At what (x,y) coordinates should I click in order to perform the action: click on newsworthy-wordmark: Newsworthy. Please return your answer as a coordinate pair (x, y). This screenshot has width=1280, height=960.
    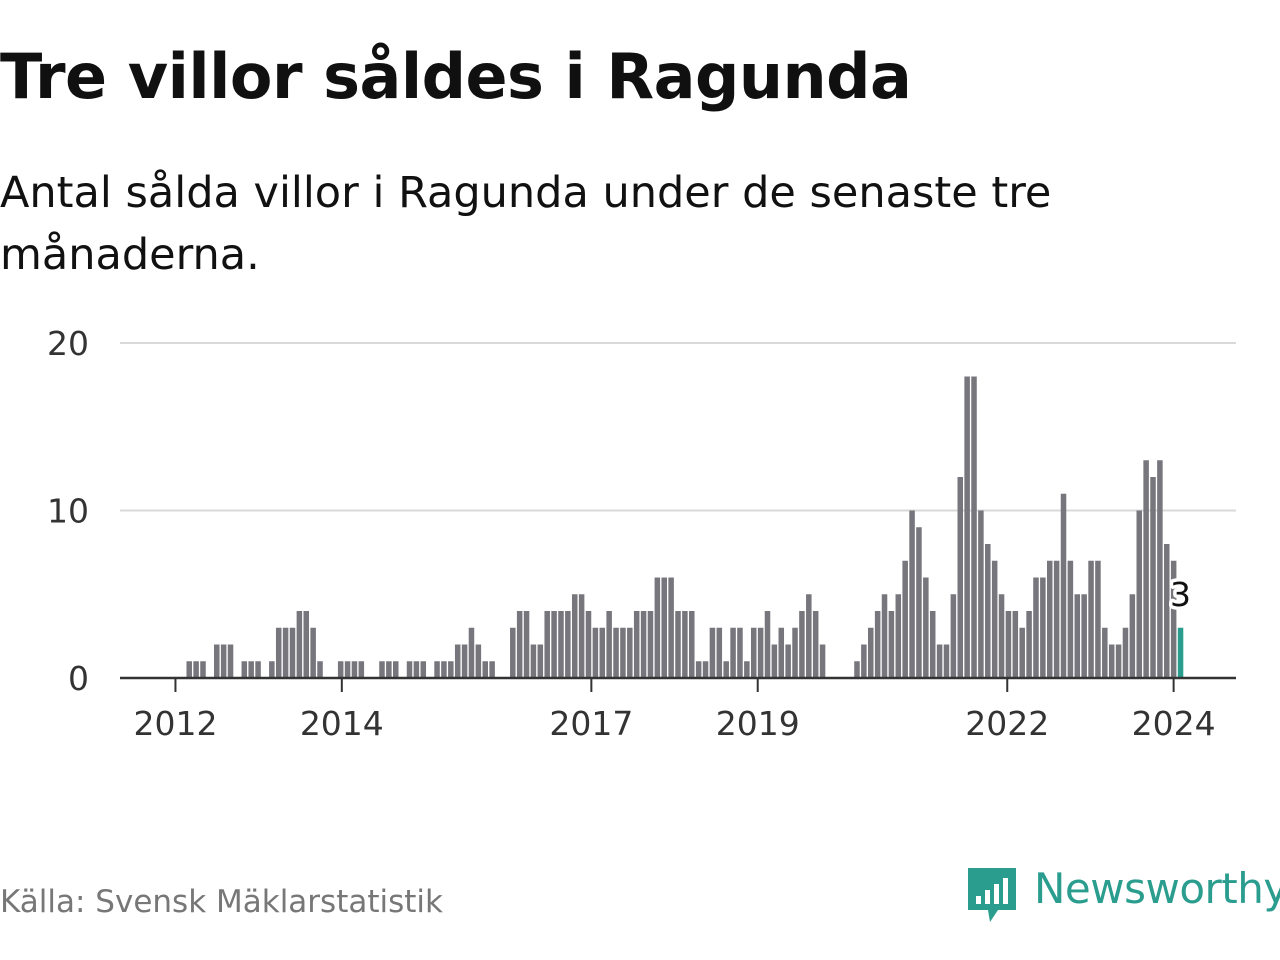
    Looking at the image, I should click on (1157, 888).